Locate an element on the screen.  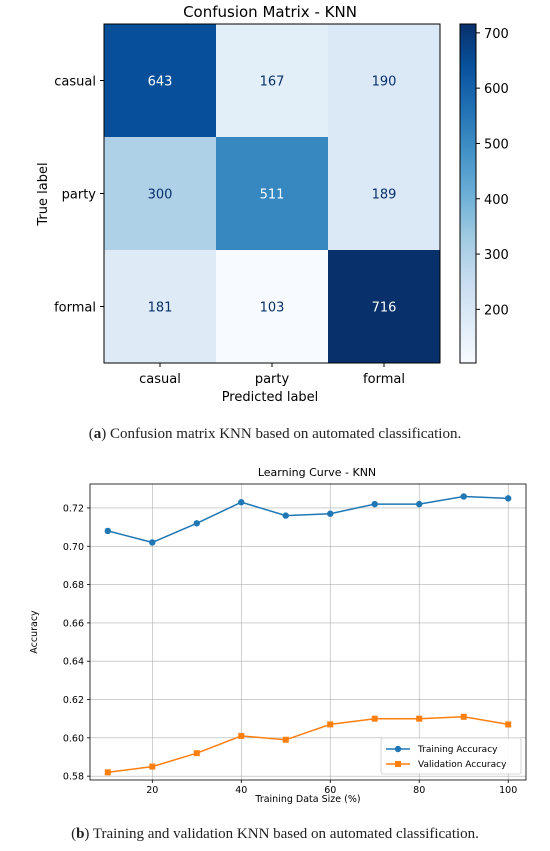
lc-xtick-label: 20 is located at coordinates (152, 790).